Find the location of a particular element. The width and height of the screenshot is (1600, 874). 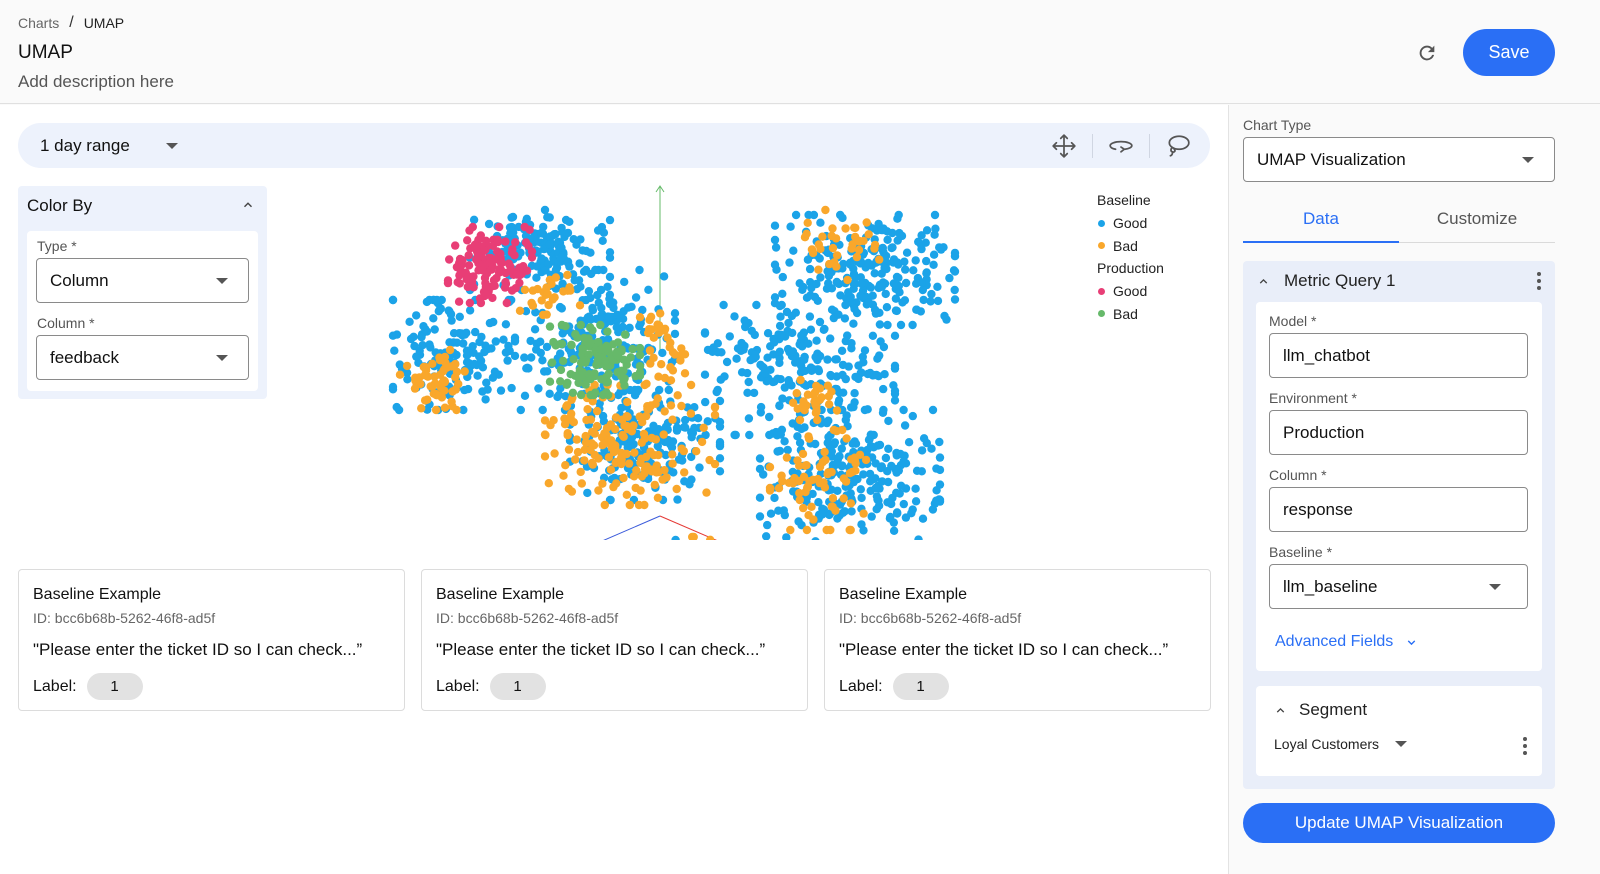

collapse-button is located at coordinates (248, 207).